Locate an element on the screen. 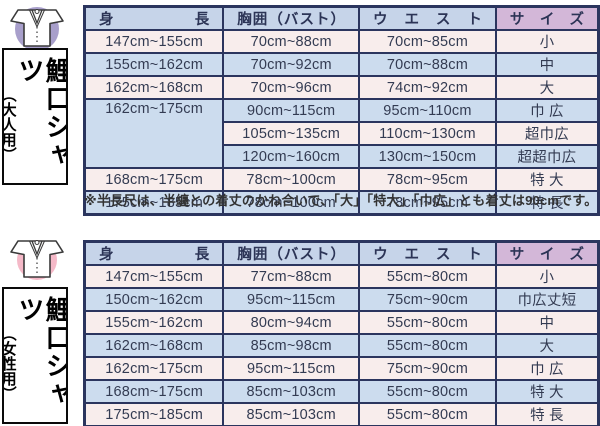  table-row: 155cm~162cm 80cm~94cm 55cm~80cm 中 is located at coordinates (341, 322).